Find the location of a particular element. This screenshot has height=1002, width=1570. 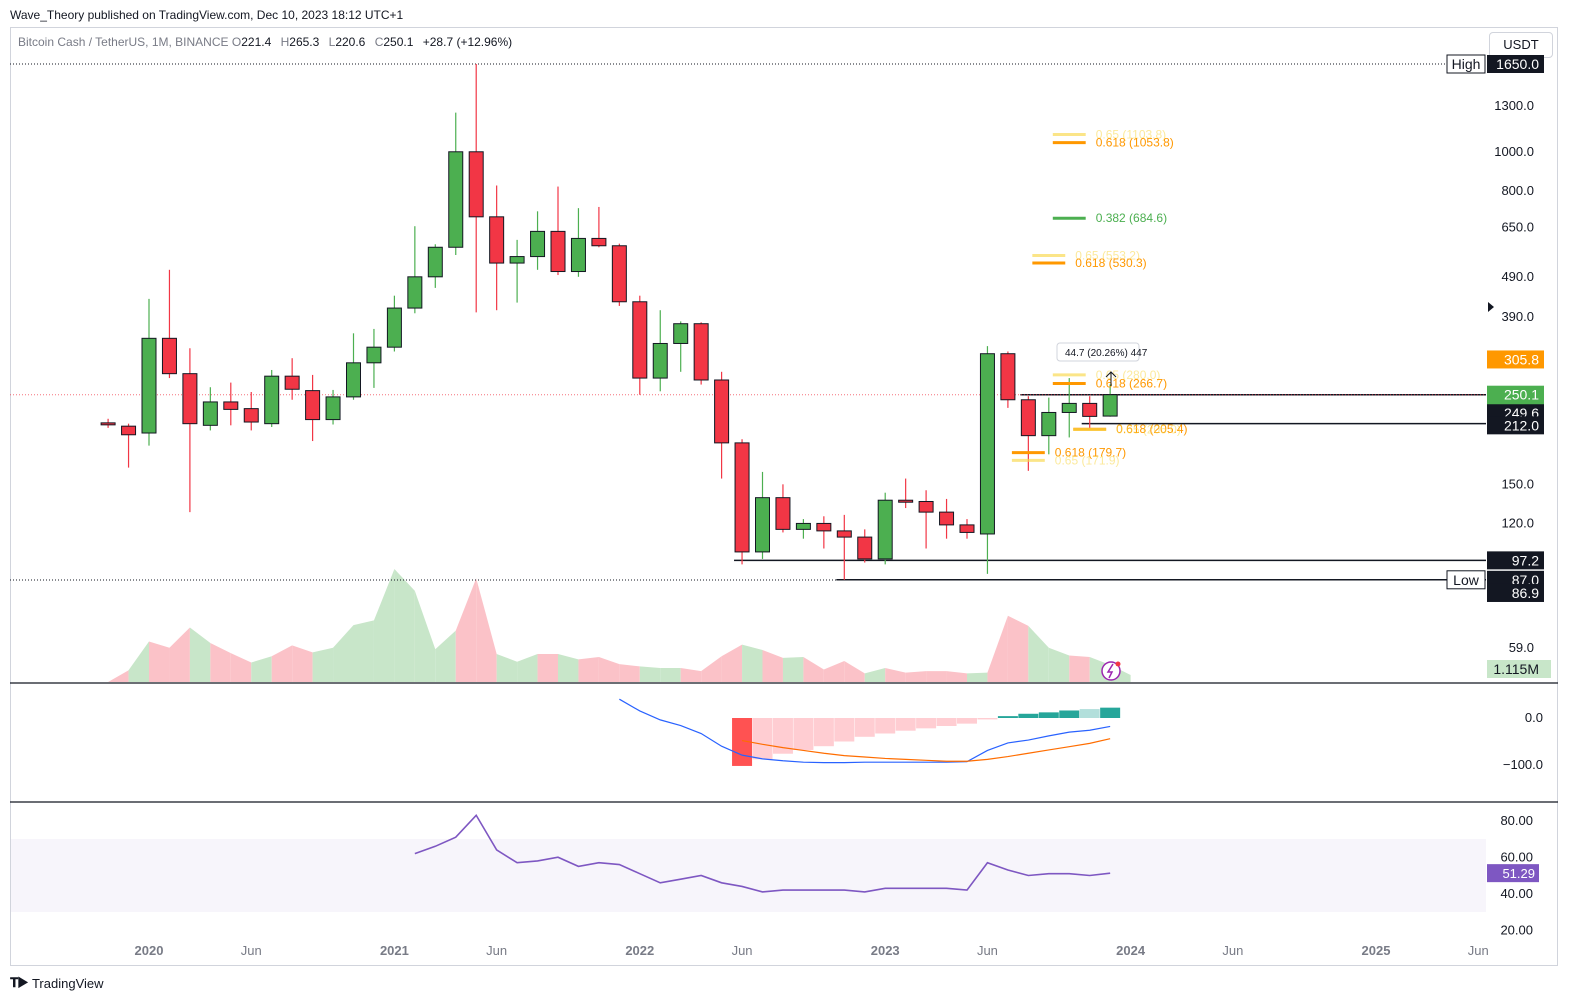

symbol-name: Bitcoin Cash / TetherUS, 1M, BINANCE is located at coordinates (123, 42).